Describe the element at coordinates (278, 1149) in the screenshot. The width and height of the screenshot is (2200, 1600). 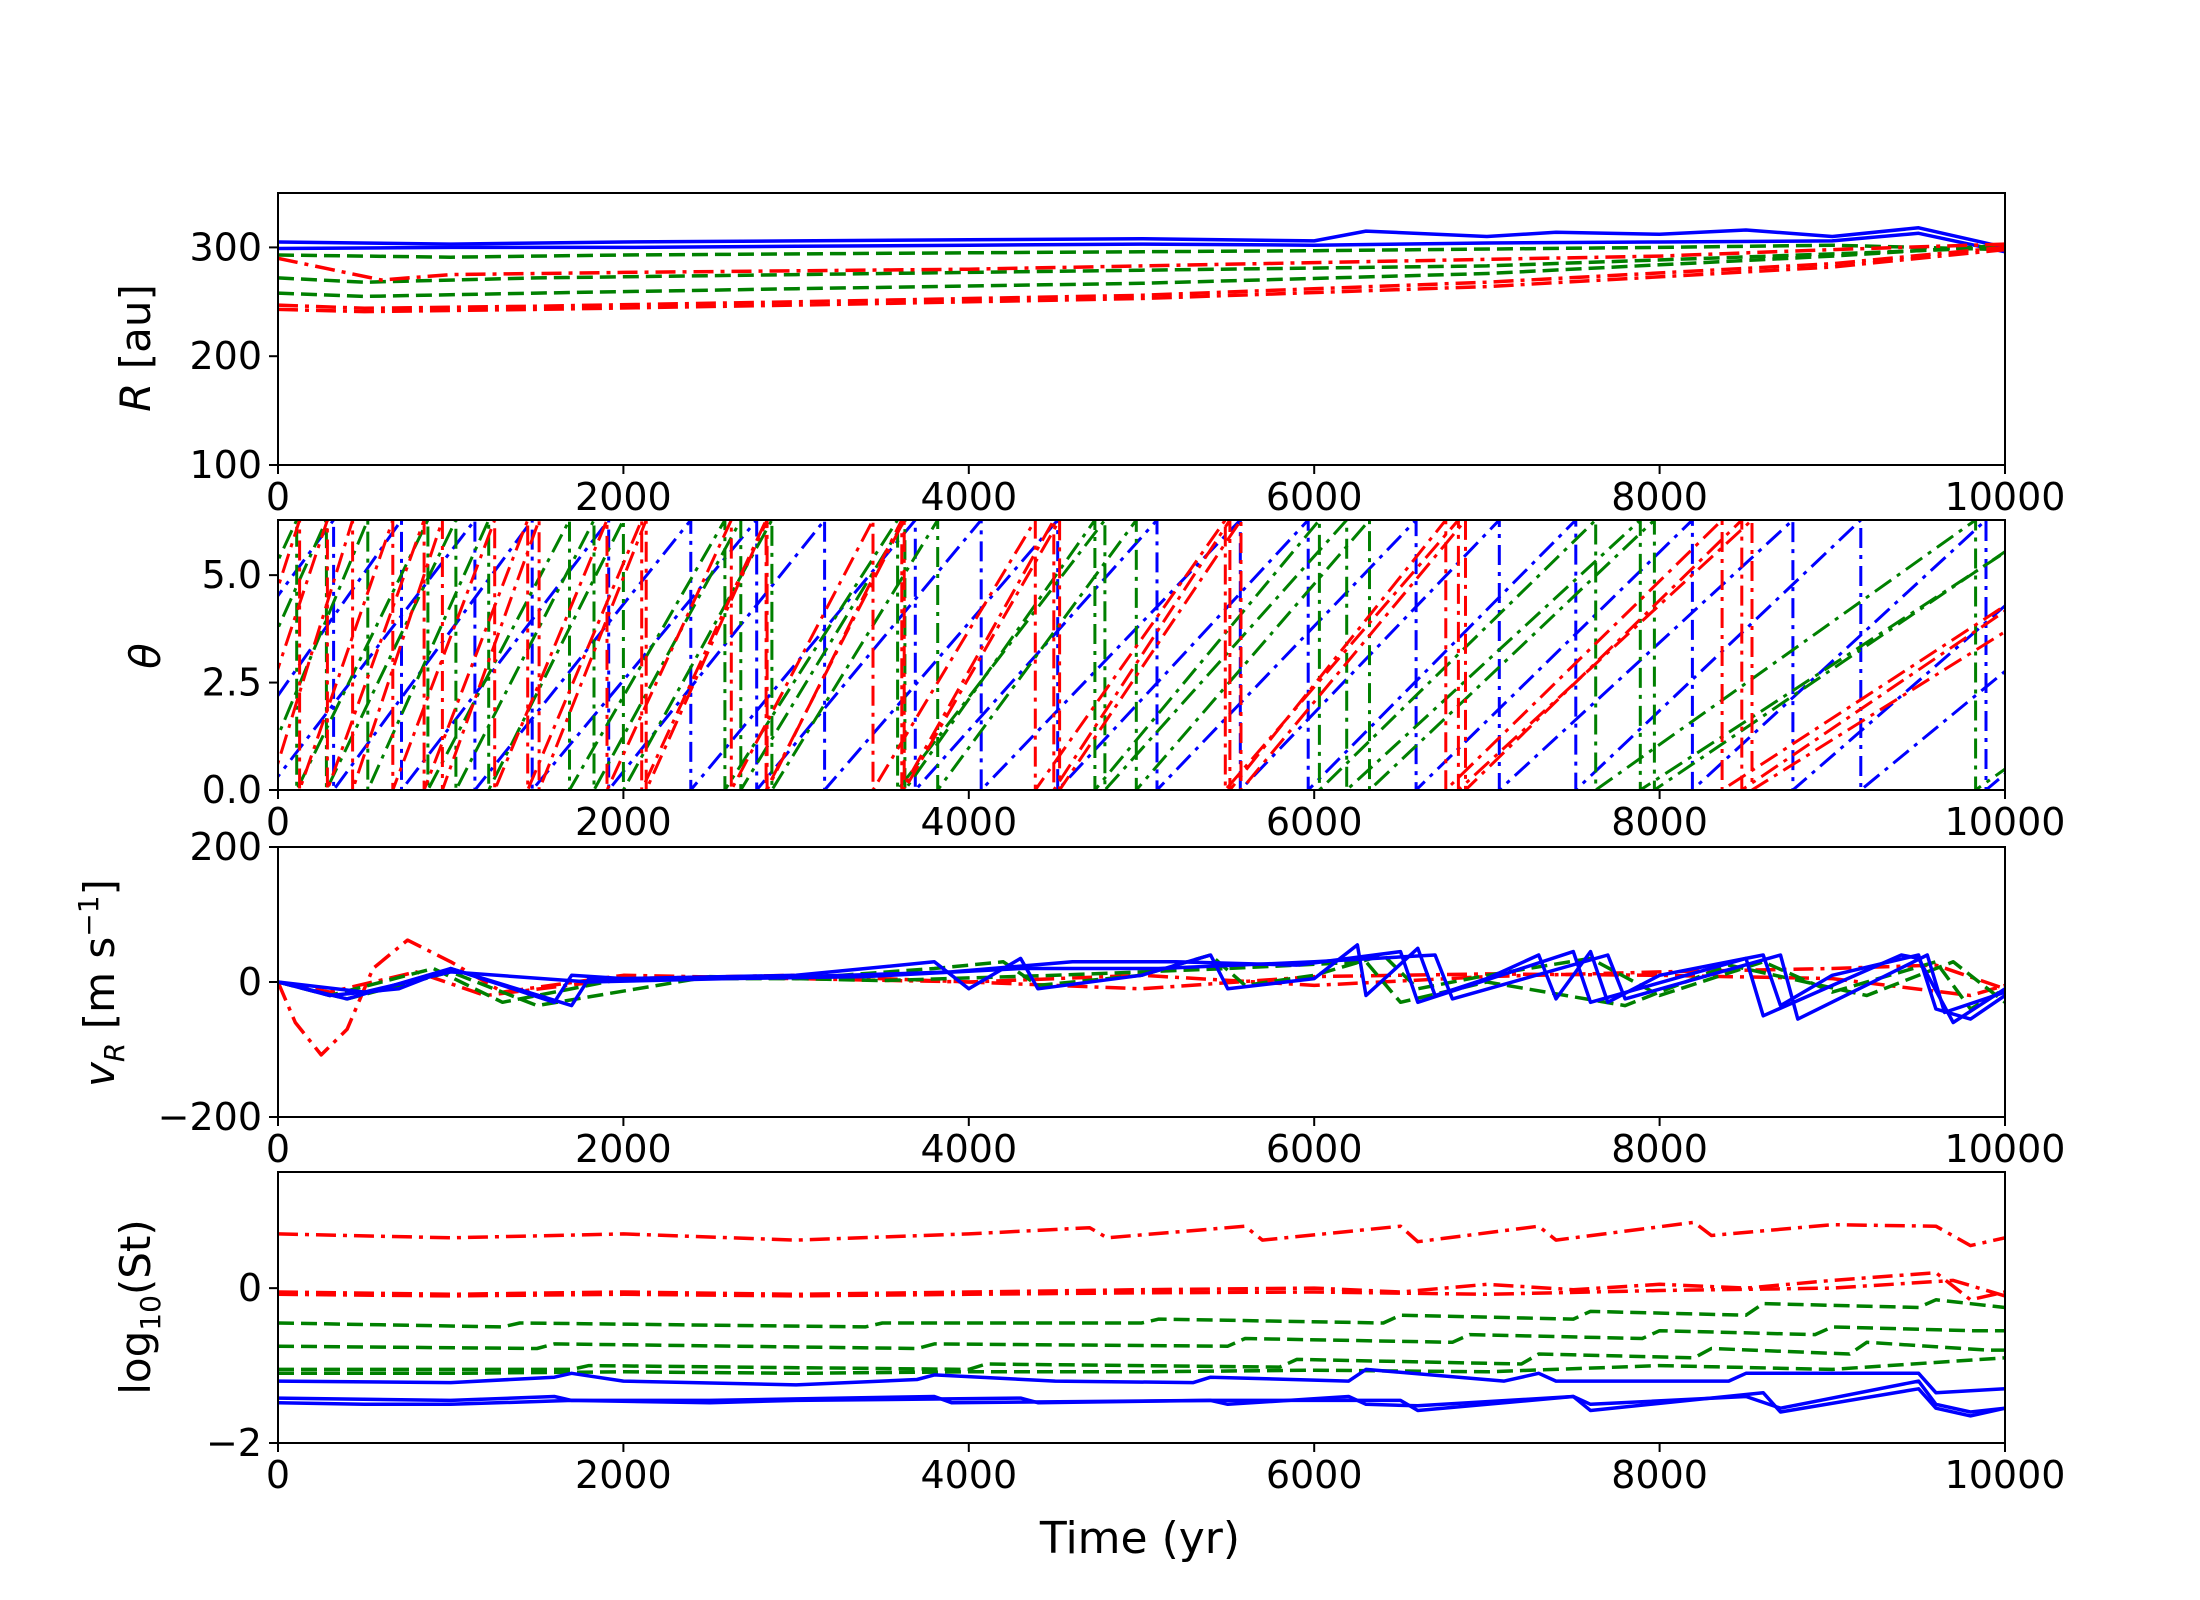
I see `x-tick-label-vr-0: 0` at that location.